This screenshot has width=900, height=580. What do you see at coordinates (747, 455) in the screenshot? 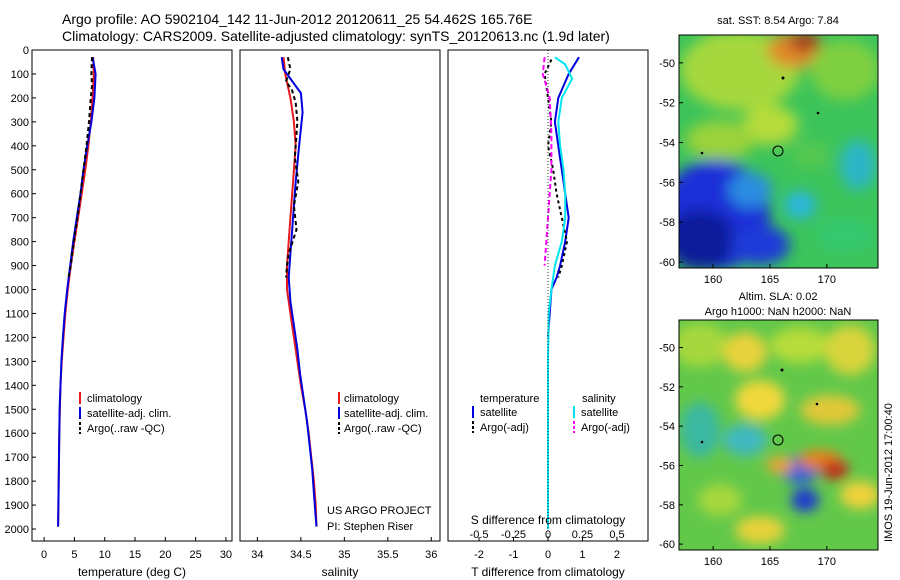
I see `sla-map-axes: 160 165 170 -50 -52 -54 -56 -58 -60` at bounding box center [747, 455].